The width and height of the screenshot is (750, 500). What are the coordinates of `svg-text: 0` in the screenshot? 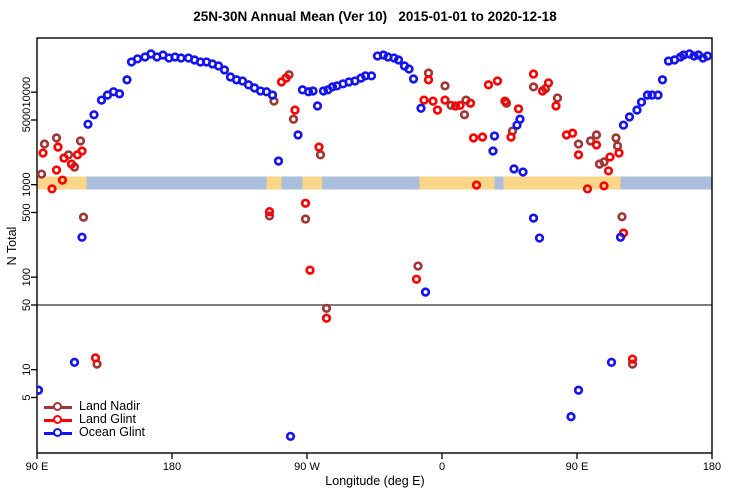 It's located at (442, 467).